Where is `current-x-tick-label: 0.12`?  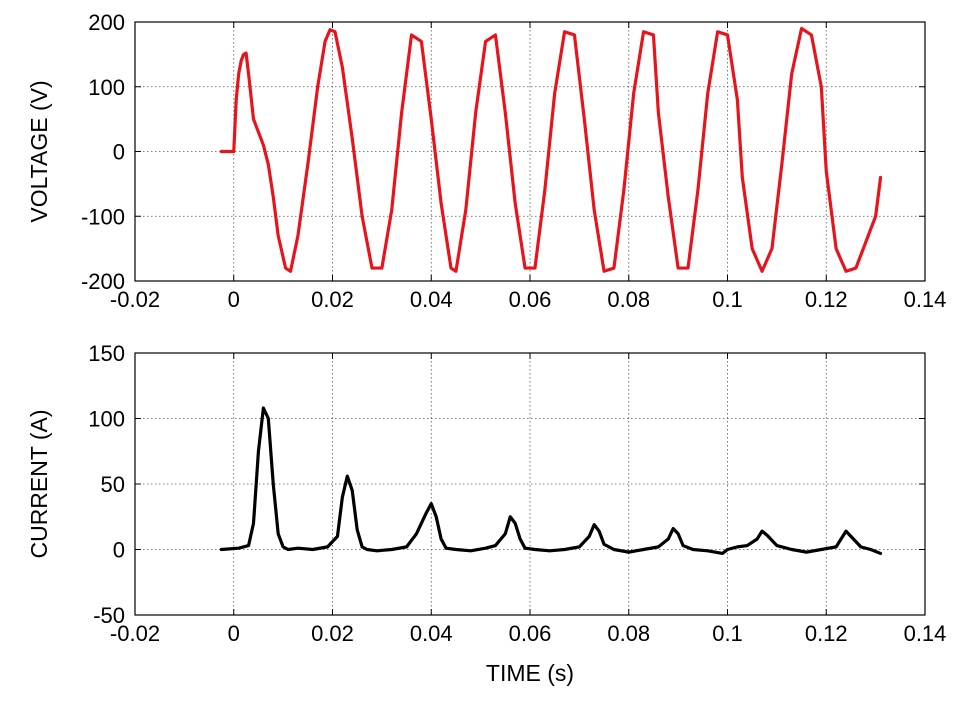
current-x-tick-label: 0.12 is located at coordinates (826, 633).